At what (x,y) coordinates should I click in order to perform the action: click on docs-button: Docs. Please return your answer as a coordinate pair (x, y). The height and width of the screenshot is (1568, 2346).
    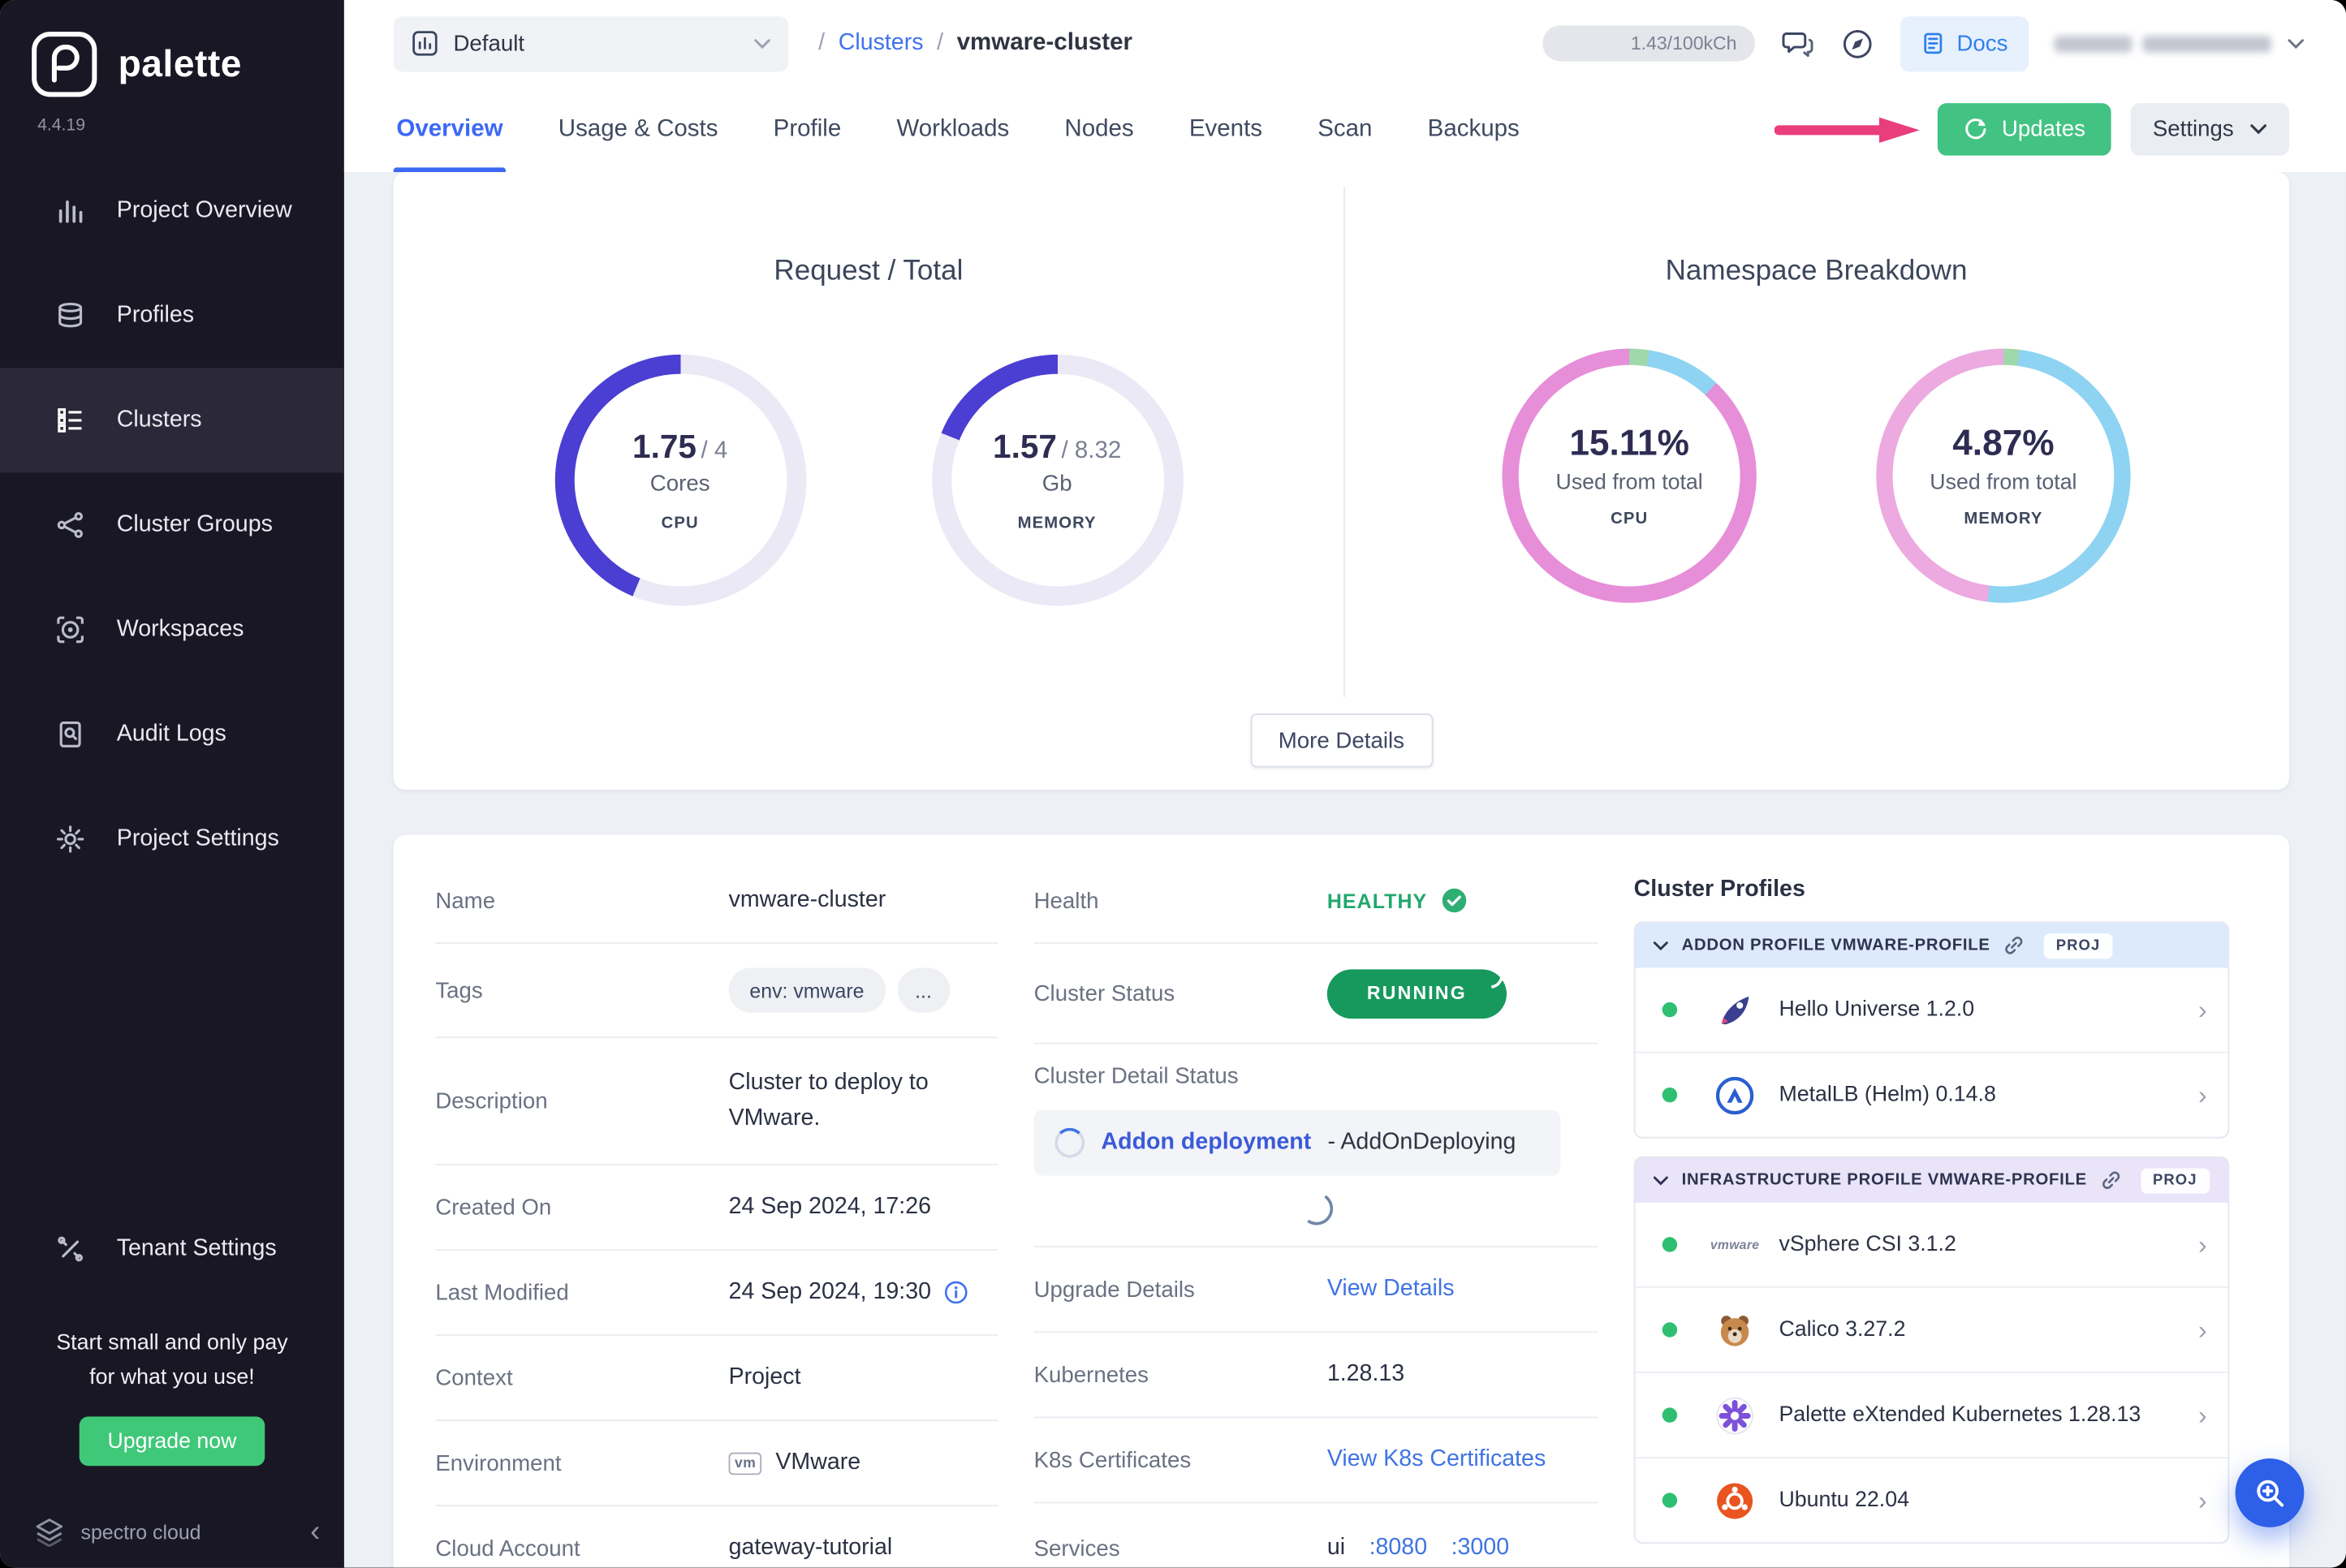
    Looking at the image, I should click on (1964, 43).